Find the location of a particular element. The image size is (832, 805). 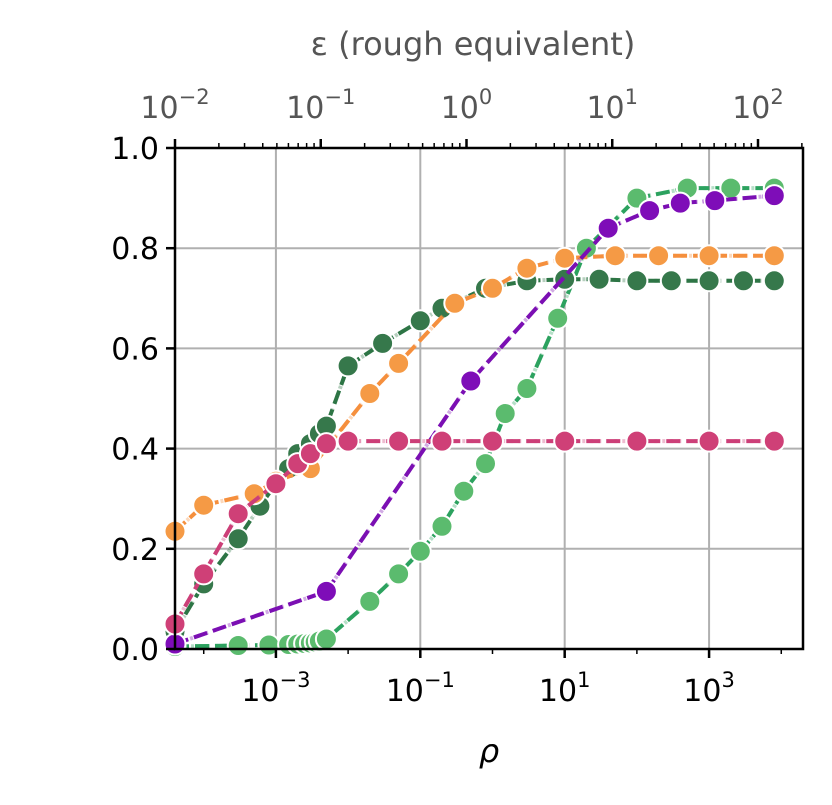

x-axis-title: ρ is located at coordinates (489, 751).